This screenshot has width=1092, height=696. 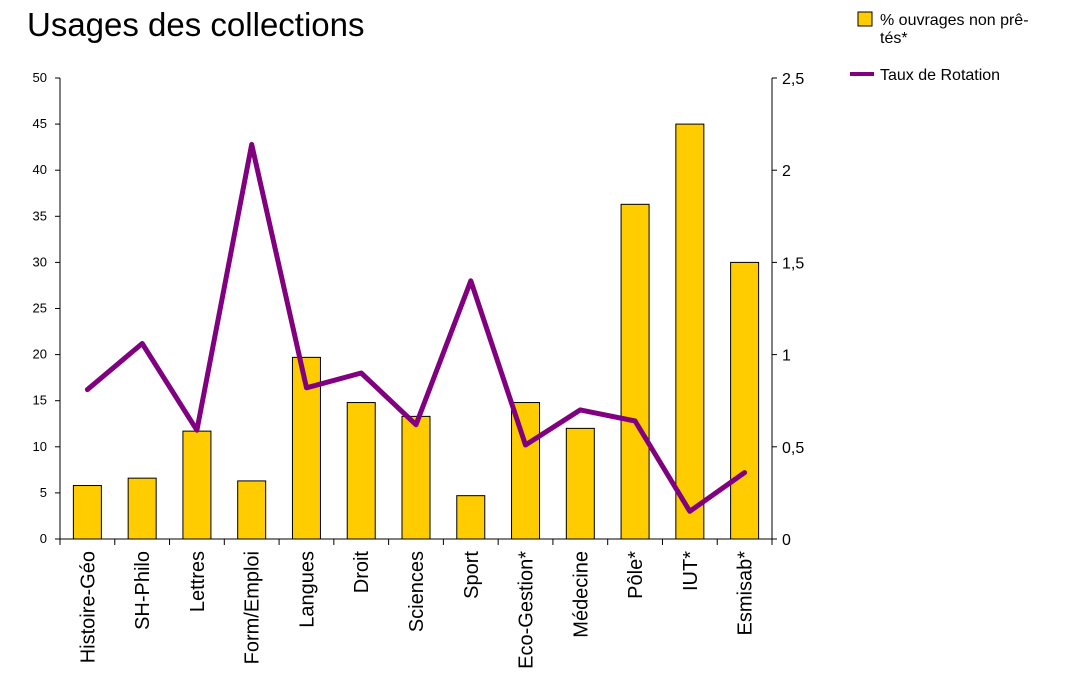 What do you see at coordinates (40, 169) in the screenshot?
I see `left-tick-label: 40` at bounding box center [40, 169].